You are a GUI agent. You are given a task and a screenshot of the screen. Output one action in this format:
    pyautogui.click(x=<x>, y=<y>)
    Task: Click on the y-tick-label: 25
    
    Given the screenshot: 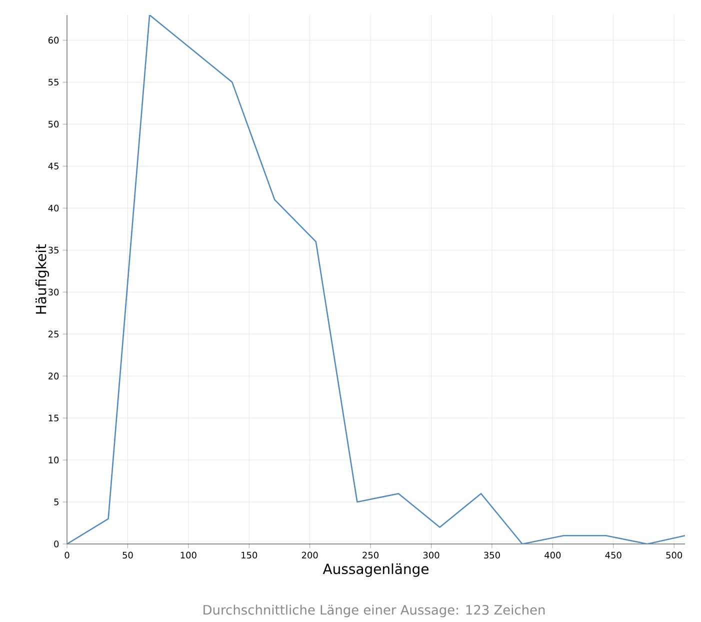 What is the action you would take?
    pyautogui.click(x=53, y=334)
    